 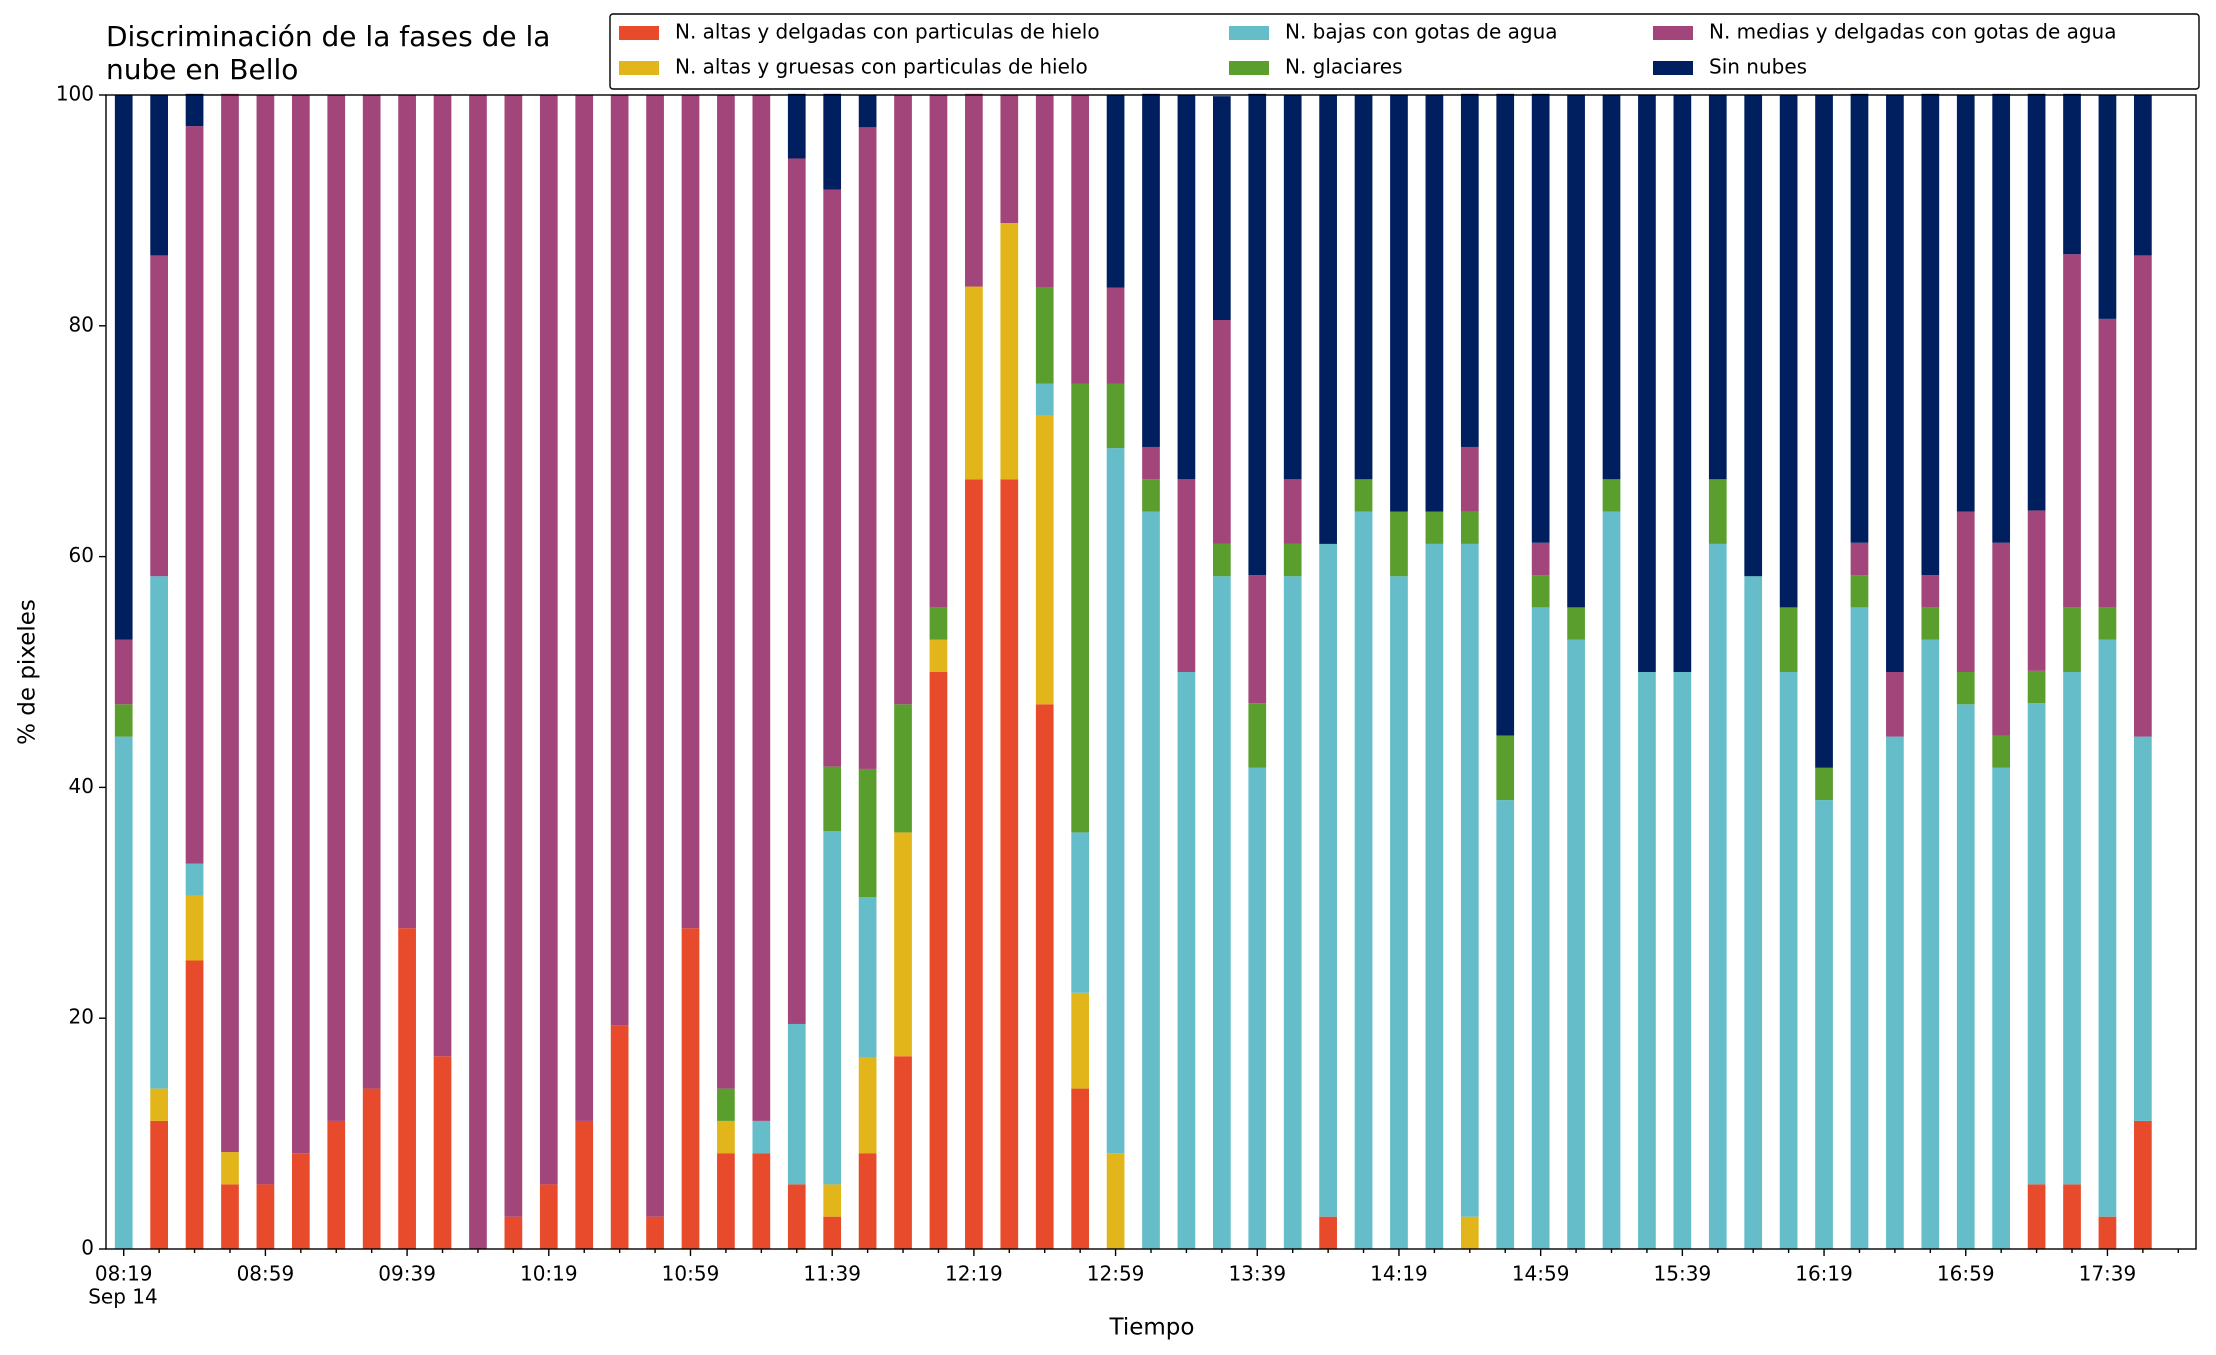 I want to click on y-tick-label: 80, so click(x=81, y=324).